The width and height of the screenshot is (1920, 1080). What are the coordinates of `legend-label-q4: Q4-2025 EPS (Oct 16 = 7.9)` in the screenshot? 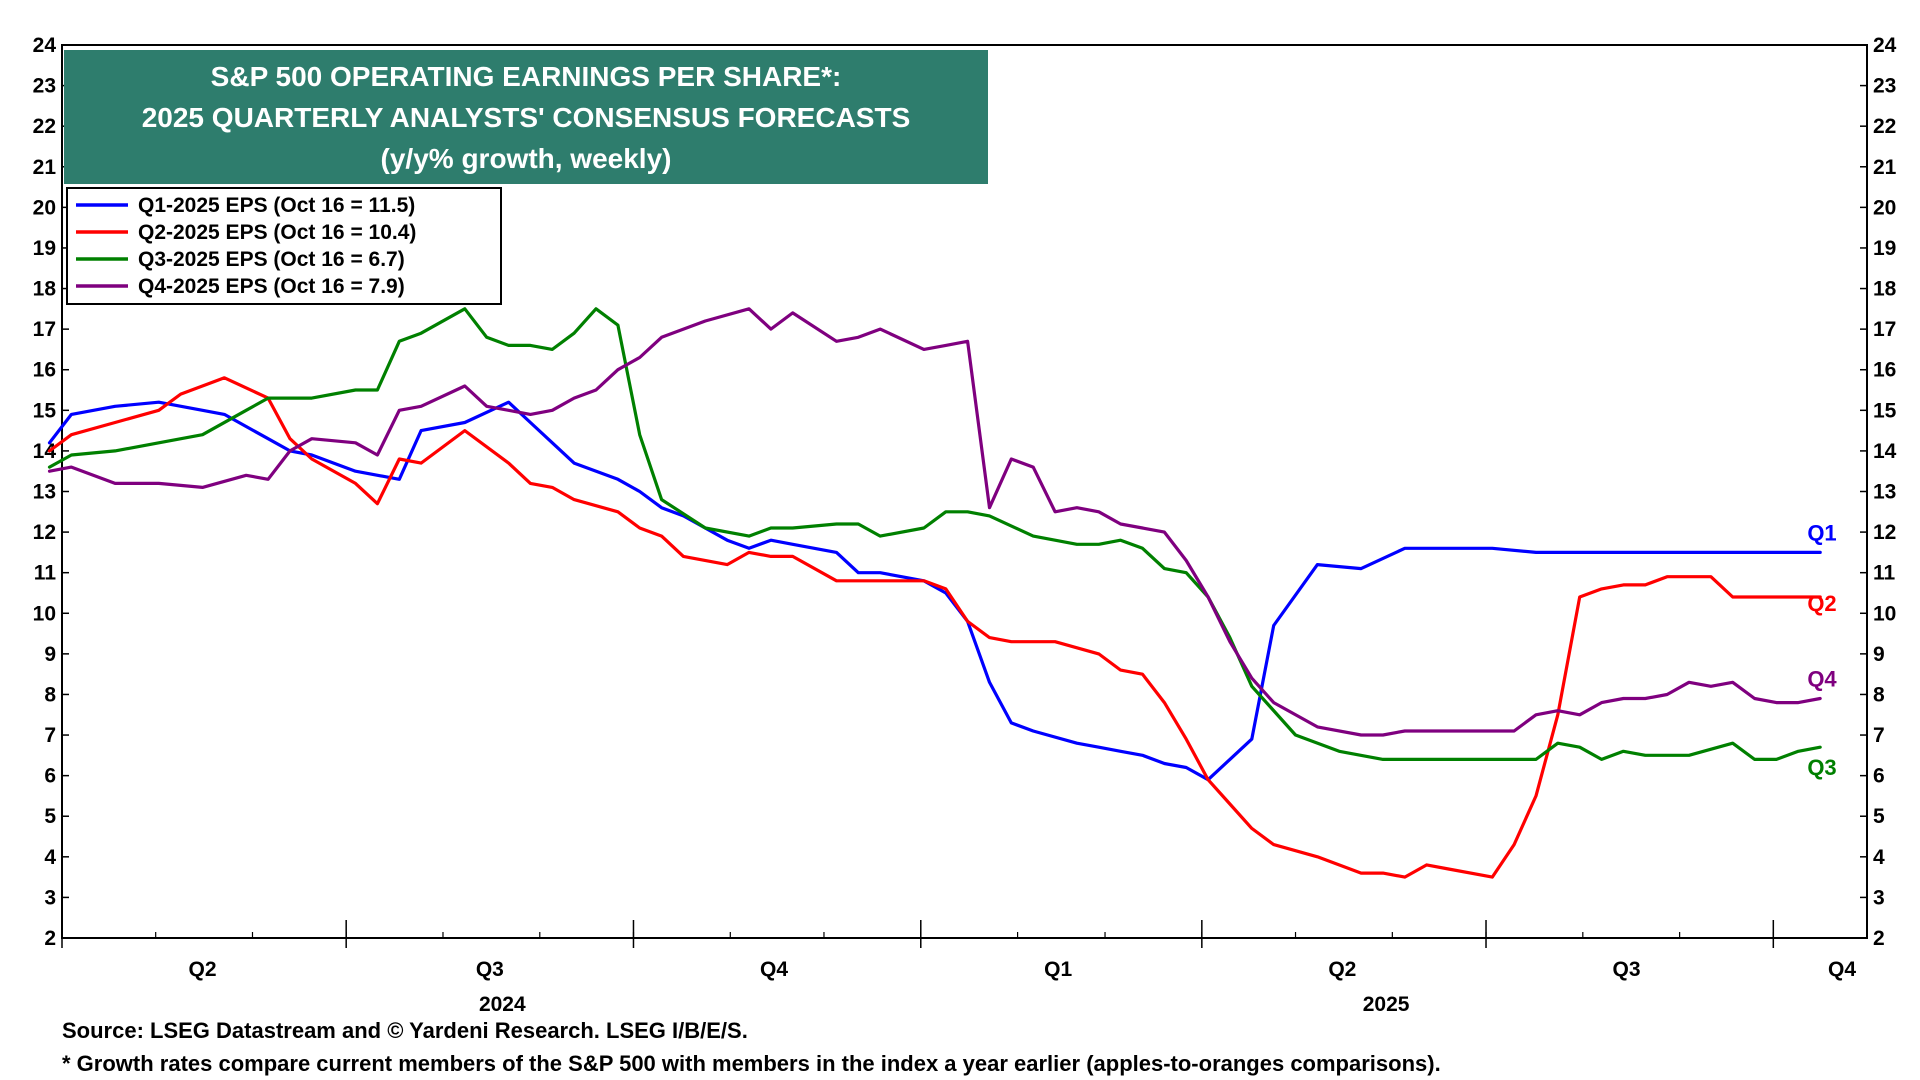 It's located at (271, 286).